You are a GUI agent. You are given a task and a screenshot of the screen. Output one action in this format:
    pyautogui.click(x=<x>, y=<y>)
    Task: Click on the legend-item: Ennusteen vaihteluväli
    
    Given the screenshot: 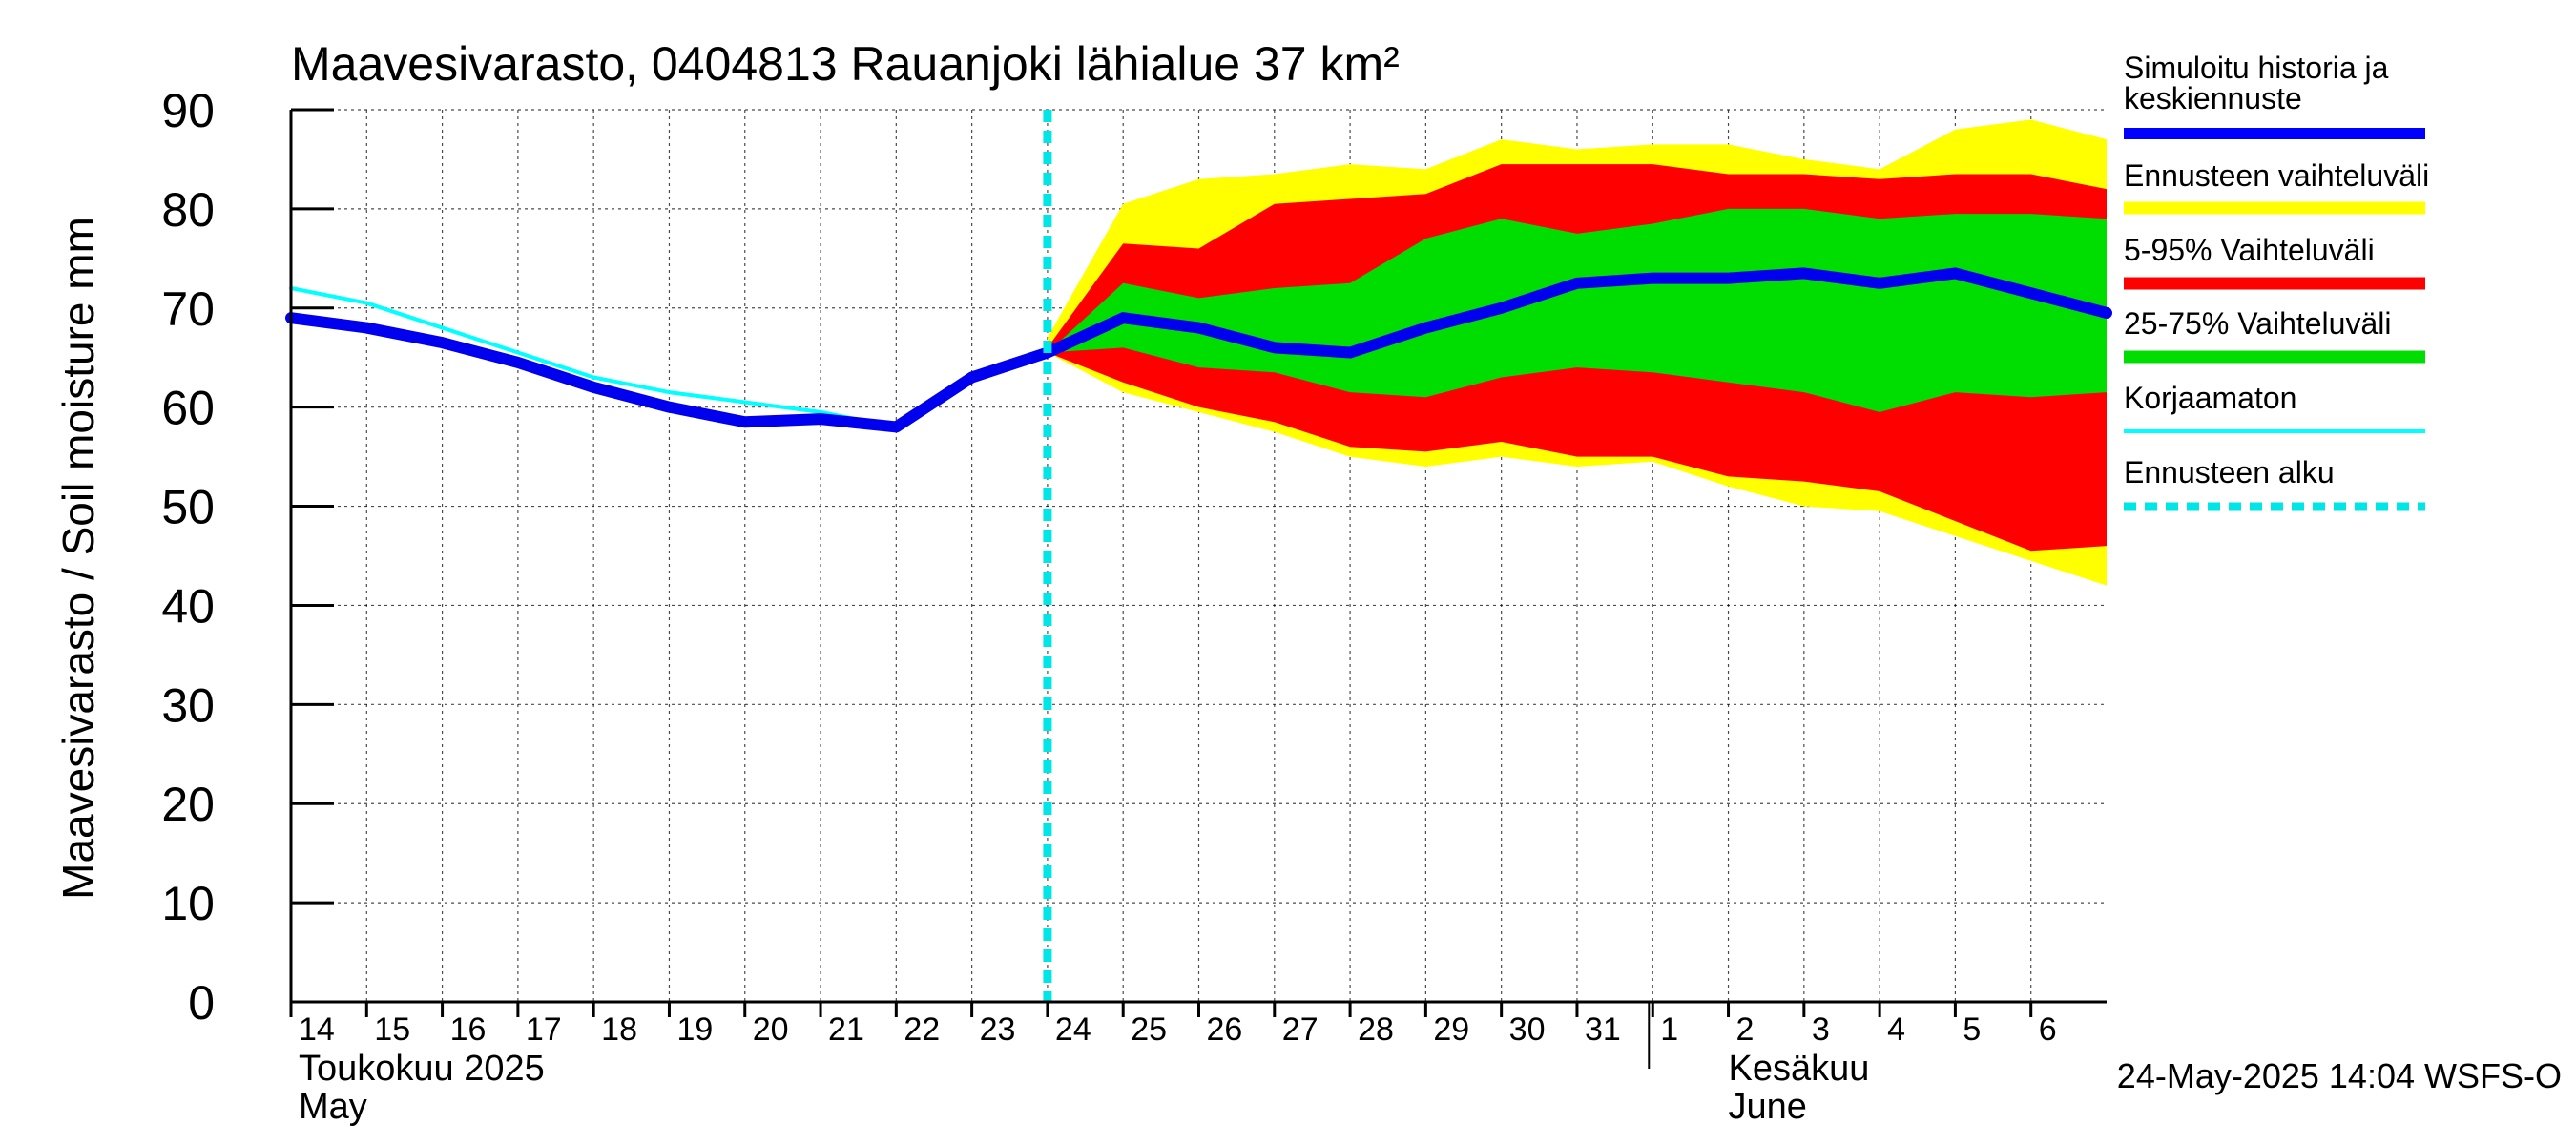 What is the action you would take?
    pyautogui.click(x=2276, y=186)
    